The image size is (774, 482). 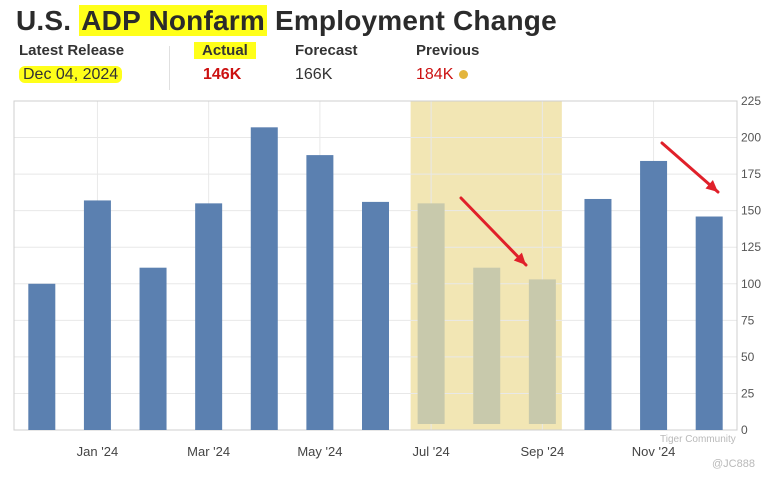 What do you see at coordinates (748, 393) in the screenshot?
I see `y-tick-label-1: 25` at bounding box center [748, 393].